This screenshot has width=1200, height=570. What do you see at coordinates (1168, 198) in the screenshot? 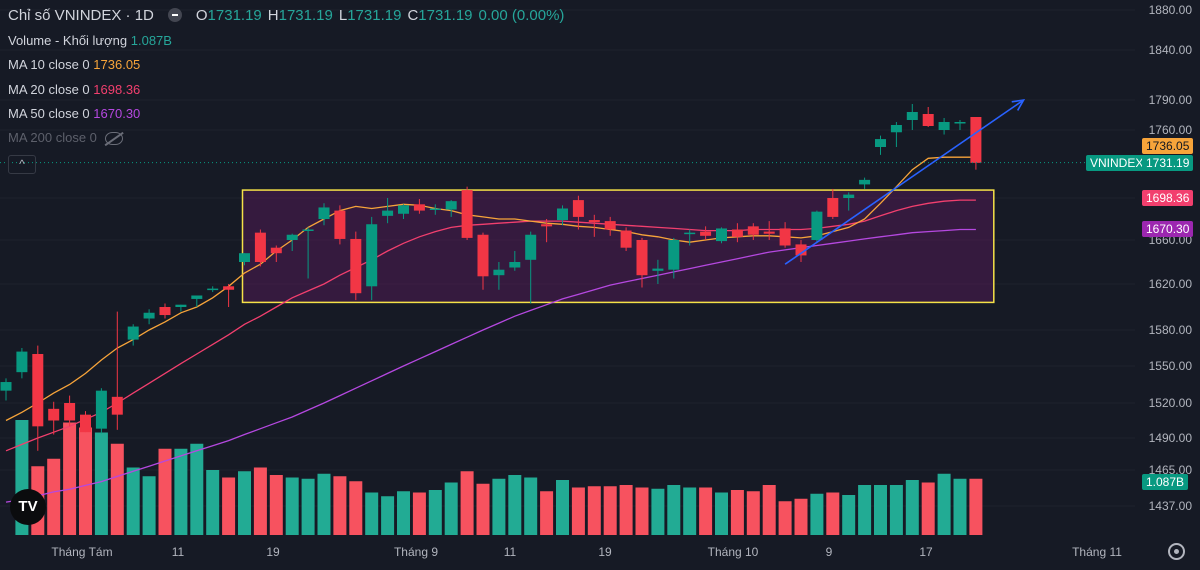
I see `ma20-price-tag: 1698.36` at bounding box center [1168, 198].